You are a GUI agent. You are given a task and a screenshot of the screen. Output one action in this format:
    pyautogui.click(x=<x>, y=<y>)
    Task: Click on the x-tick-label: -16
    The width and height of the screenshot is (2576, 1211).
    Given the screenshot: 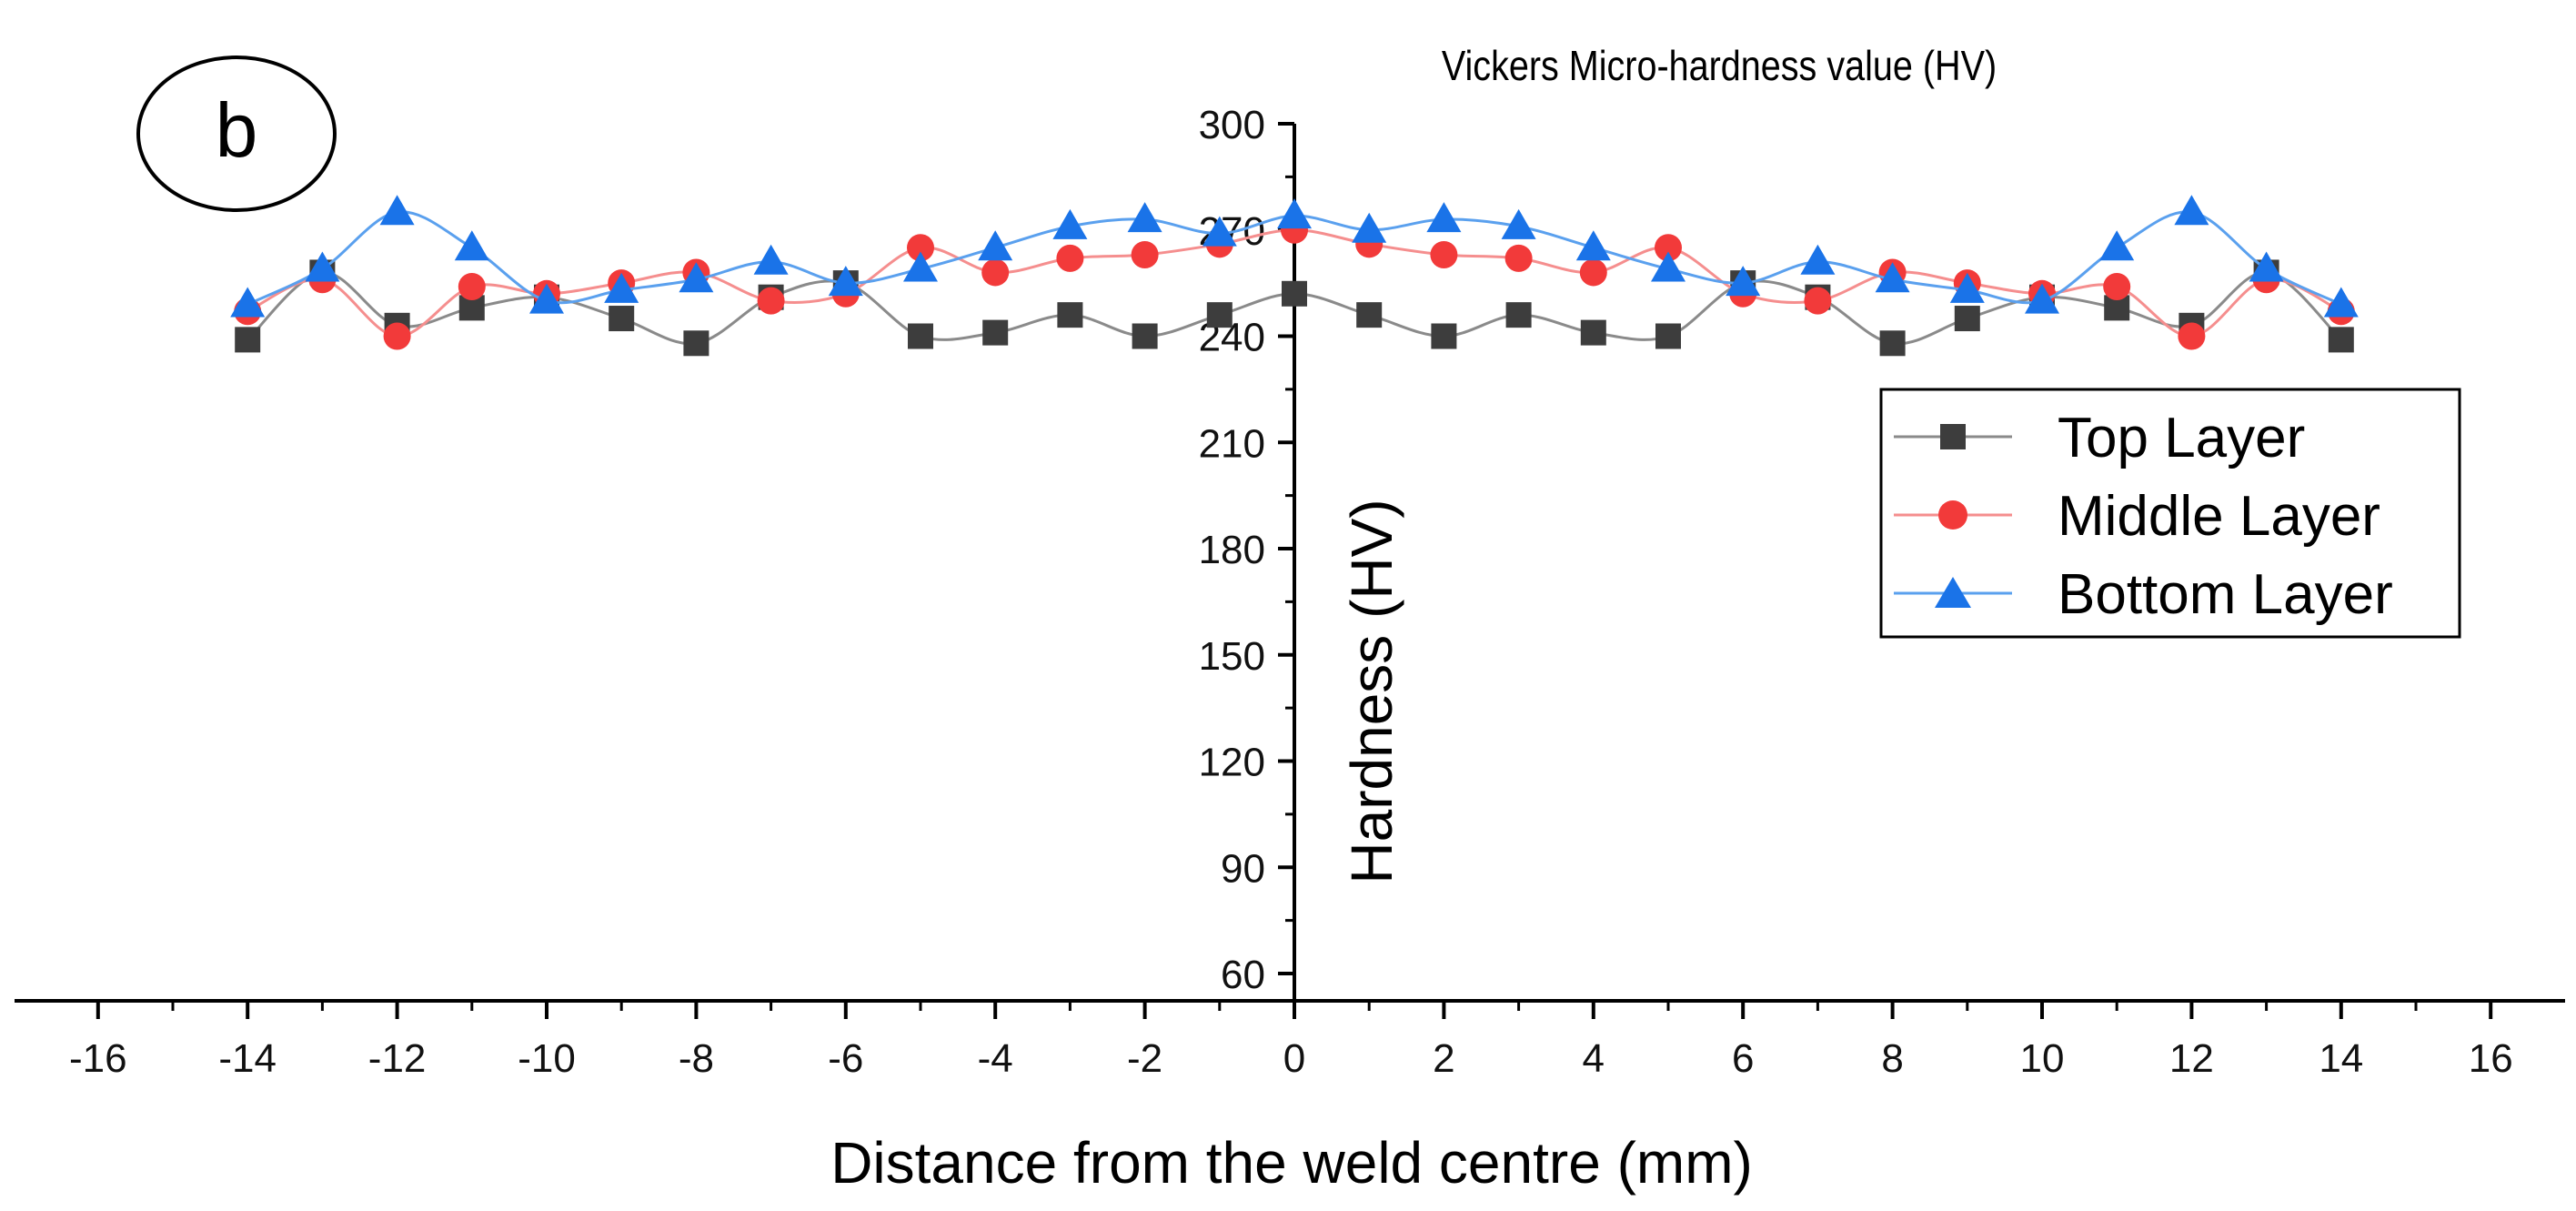 What is the action you would take?
    pyautogui.click(x=98, y=1058)
    